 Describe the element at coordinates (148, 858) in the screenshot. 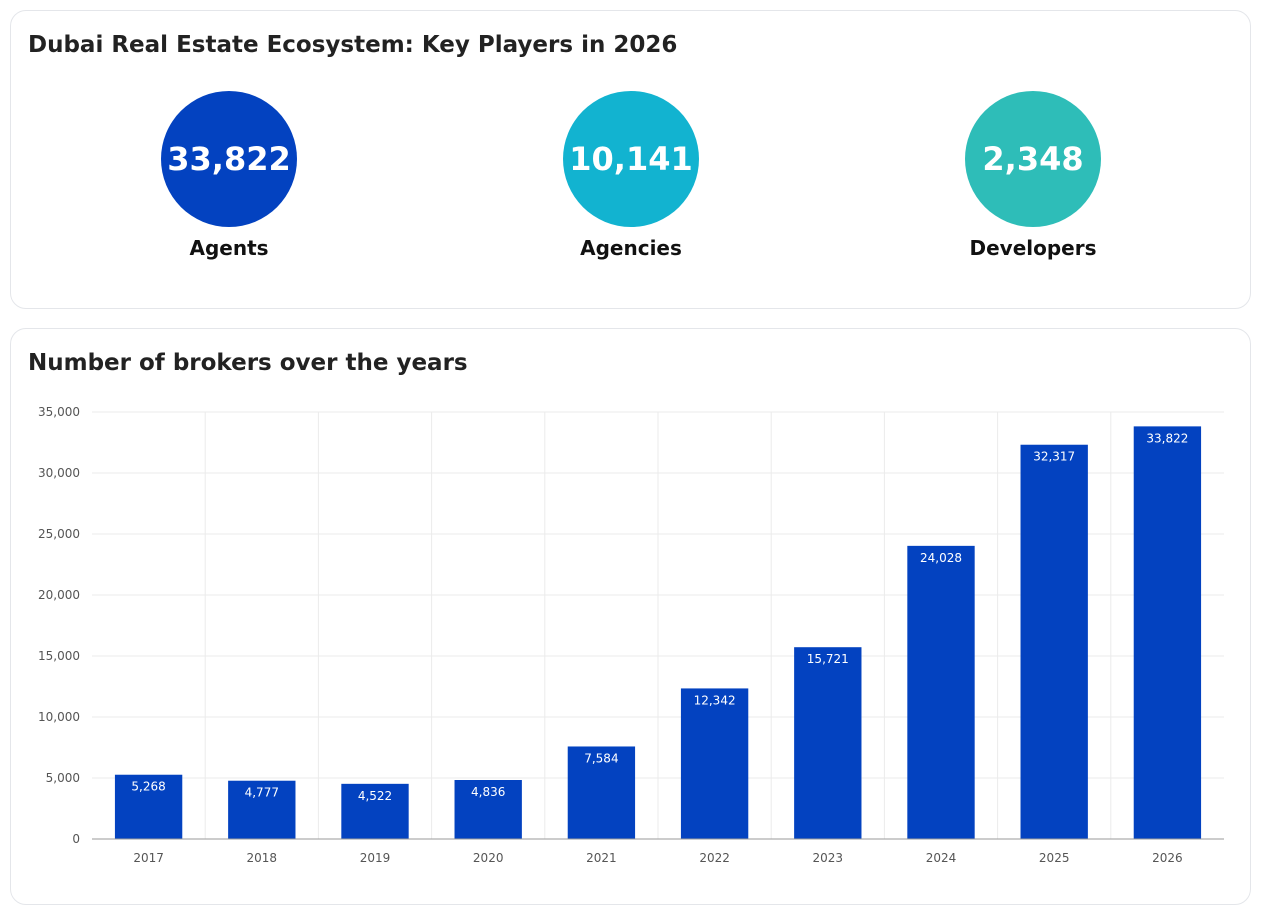

I see `x-tick-label-2017: 2017` at that location.